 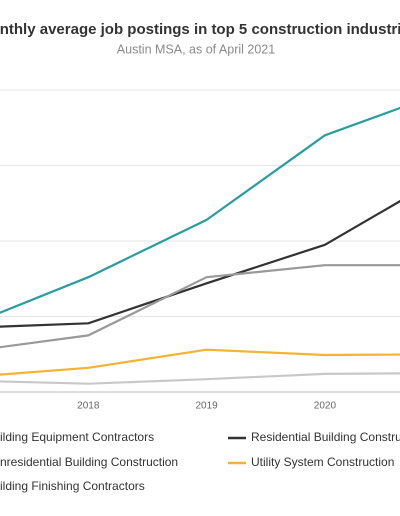 I want to click on legend-label: Utility System Construction, so click(x=322, y=462).